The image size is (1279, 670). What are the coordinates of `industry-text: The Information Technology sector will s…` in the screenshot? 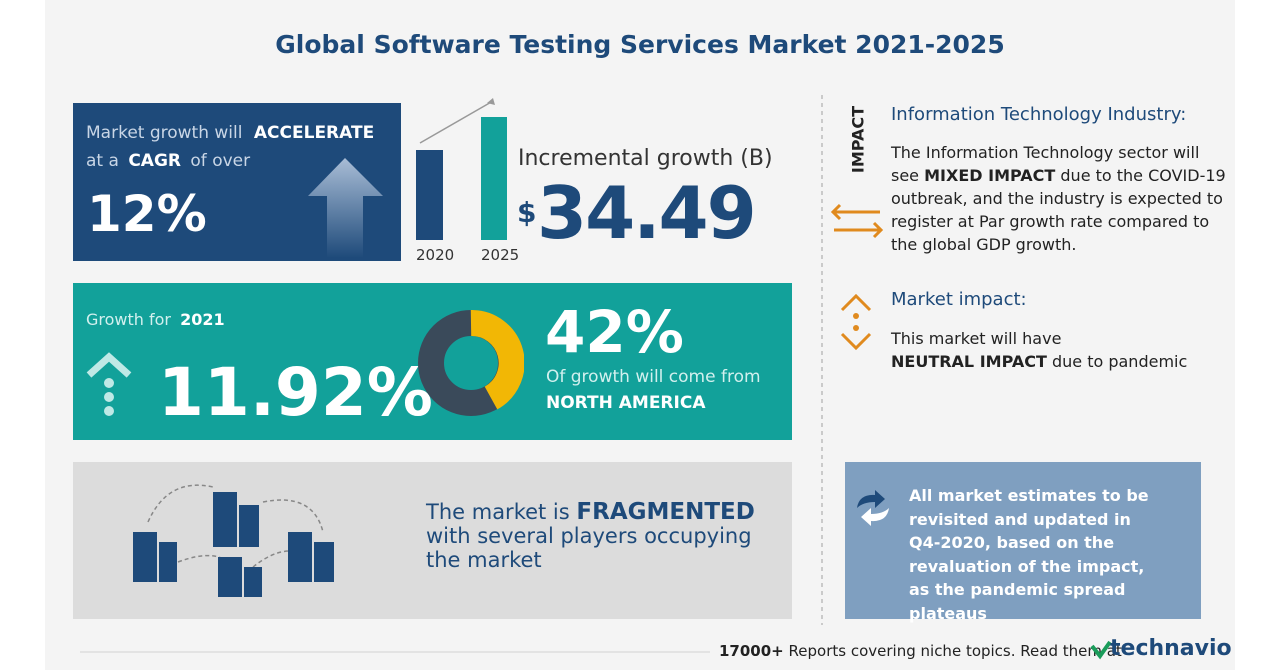 It's located at (1061, 198).